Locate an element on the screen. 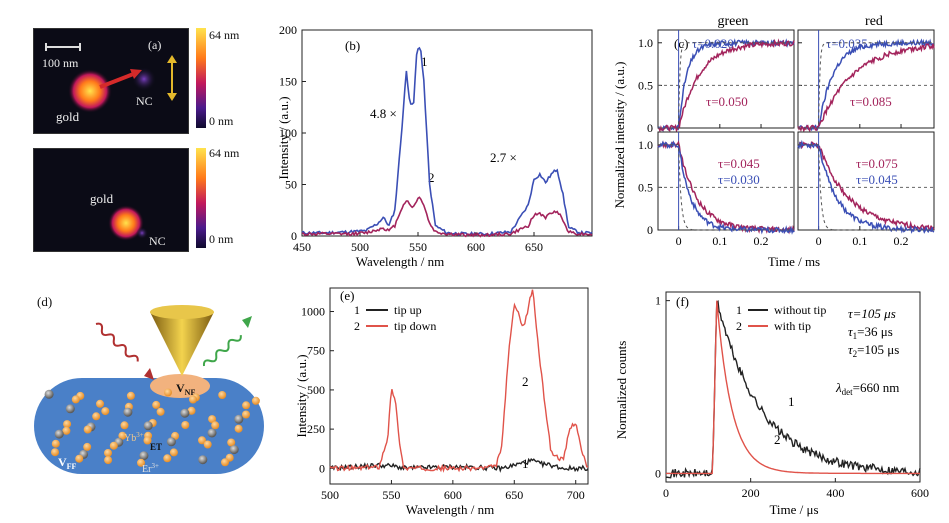 Image resolution: width=949 pixels, height=523 pixels. c-col-red: red is located at coordinates (874, 21).